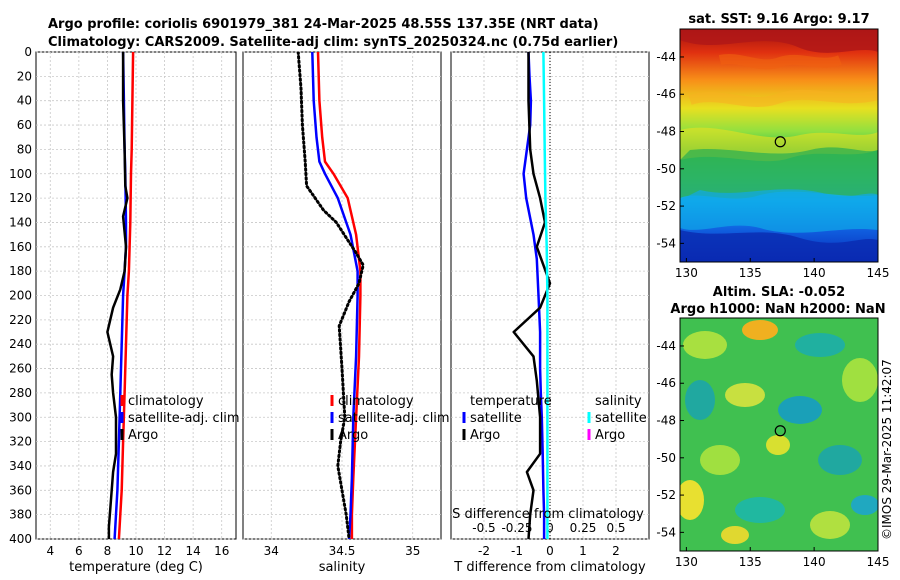  What do you see at coordinates (483, 528) in the screenshot?
I see `top-tick-label: -0.5` at bounding box center [483, 528].